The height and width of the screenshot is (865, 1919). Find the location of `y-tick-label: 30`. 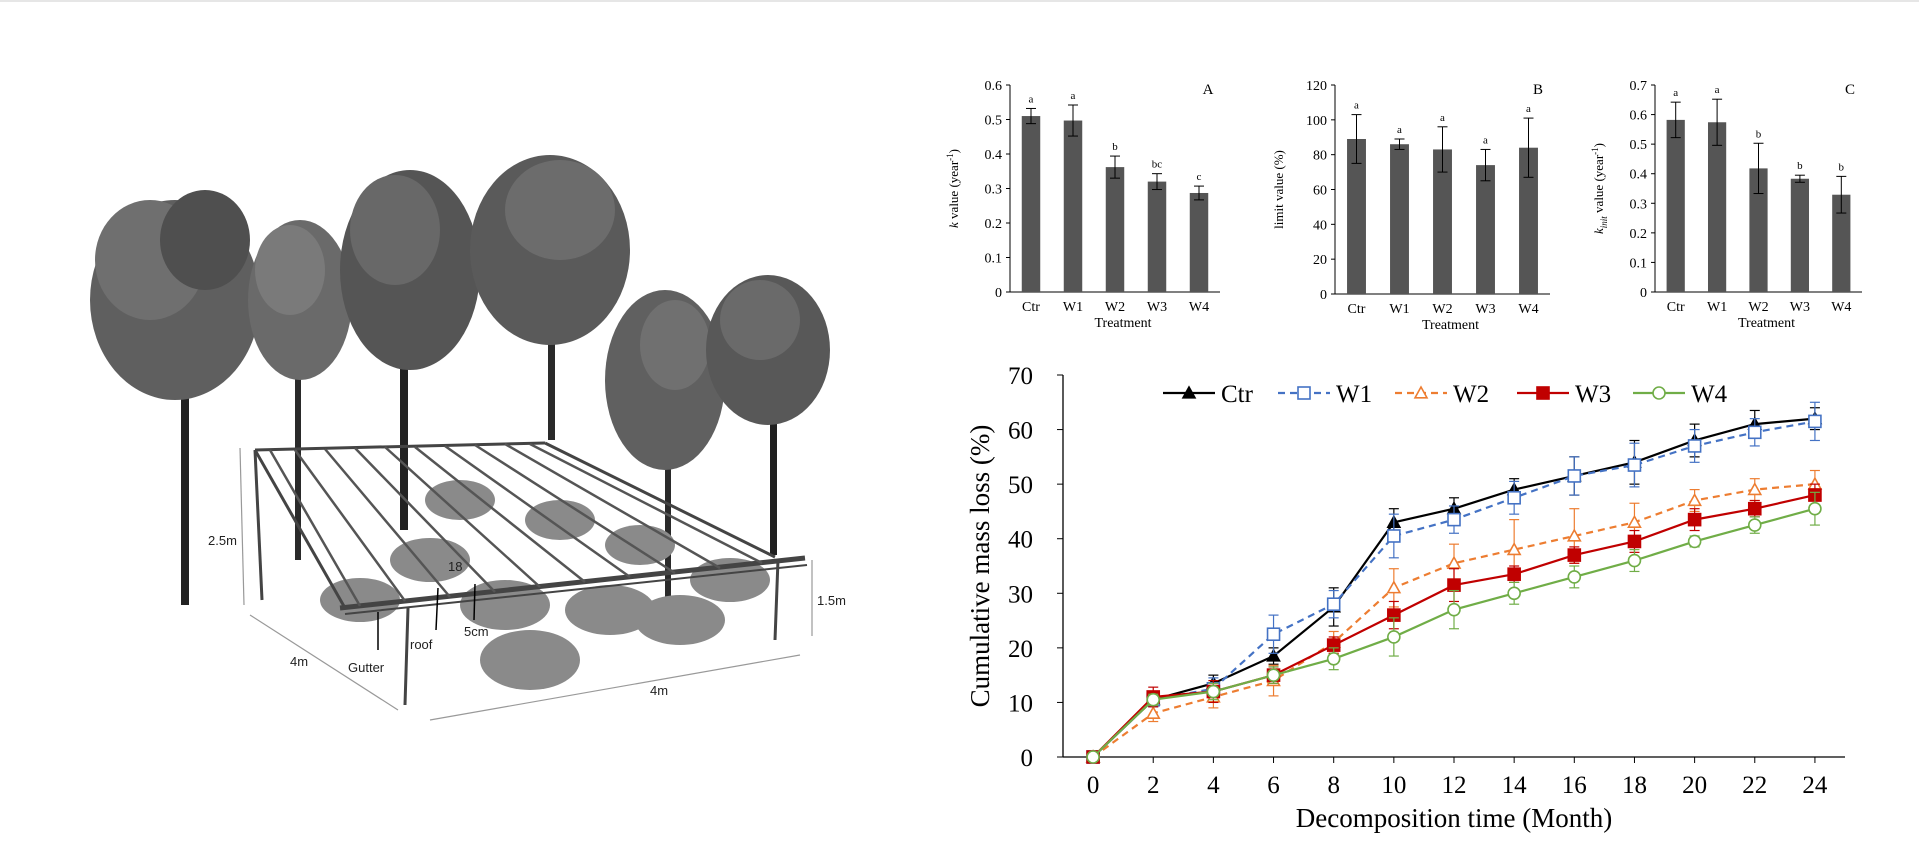

y-tick-label: 30 is located at coordinates (1020, 594).